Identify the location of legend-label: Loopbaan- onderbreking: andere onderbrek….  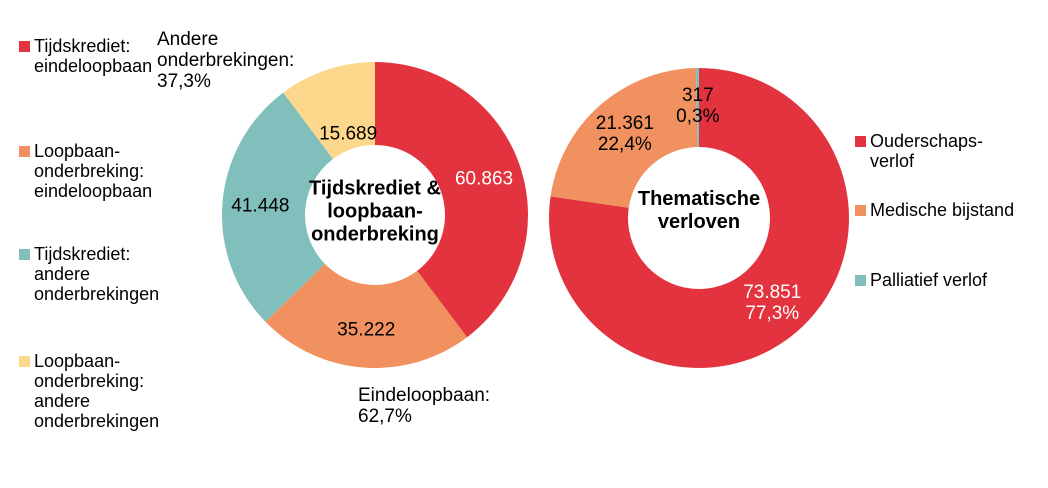
(97, 391).